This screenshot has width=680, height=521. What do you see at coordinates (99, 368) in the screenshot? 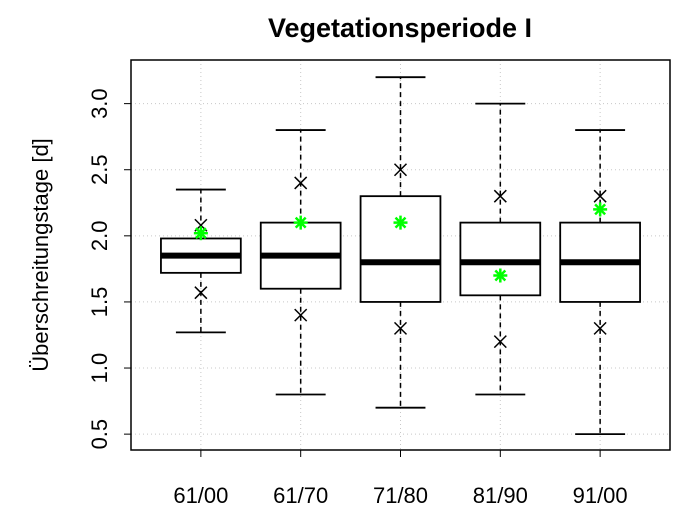
I see `y-tick-label: 1.0` at bounding box center [99, 368].